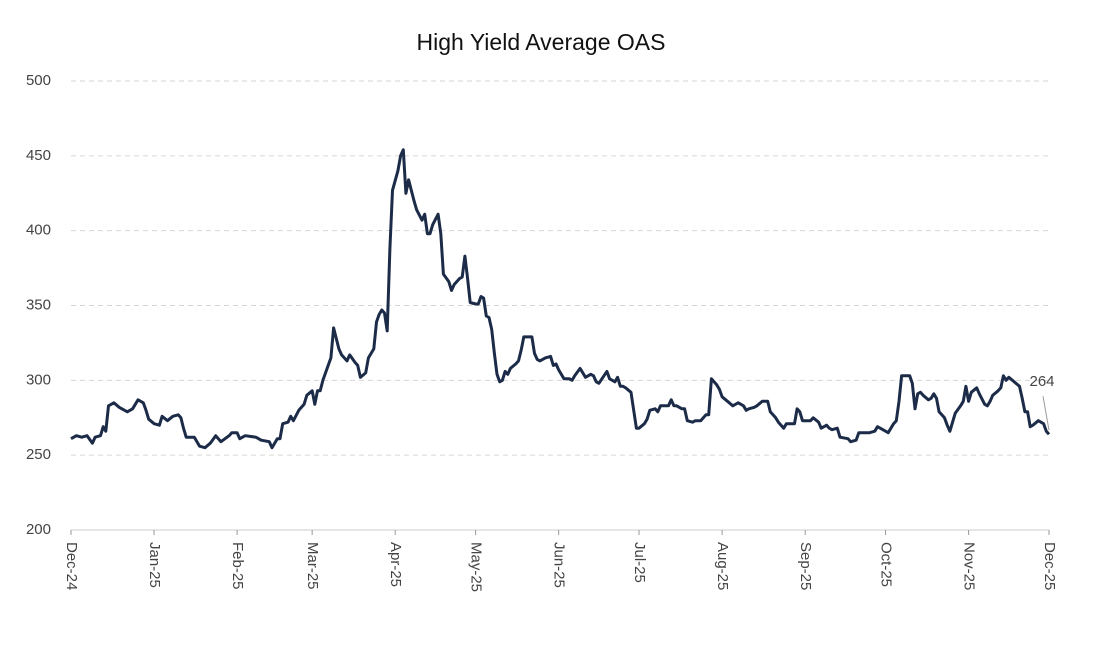  I want to click on x-tick-label: Dec-24, so click(71, 566).